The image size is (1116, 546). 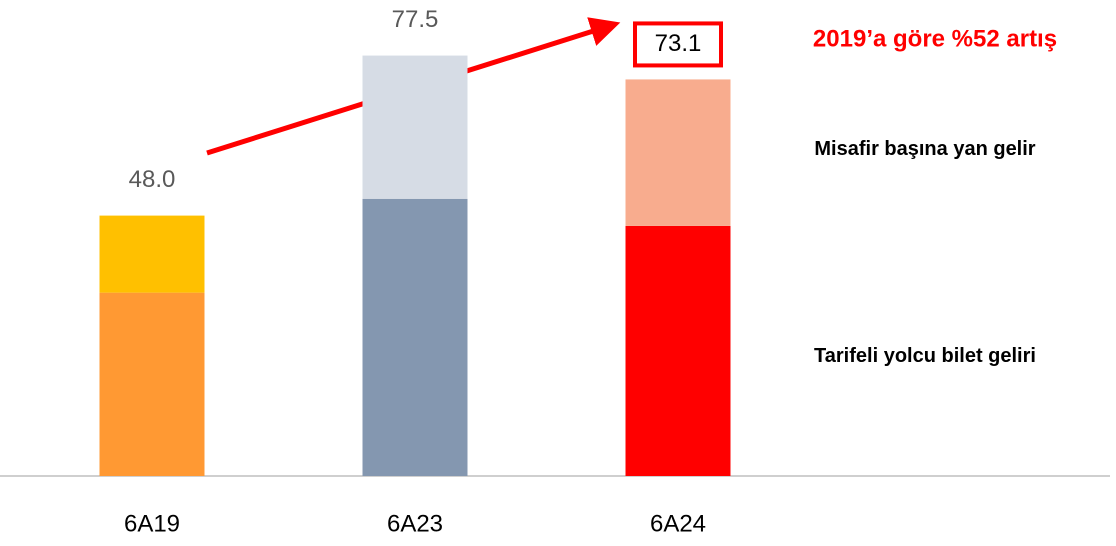 What do you see at coordinates (678, 523) in the screenshot?
I see `x-tick-label: 6A24` at bounding box center [678, 523].